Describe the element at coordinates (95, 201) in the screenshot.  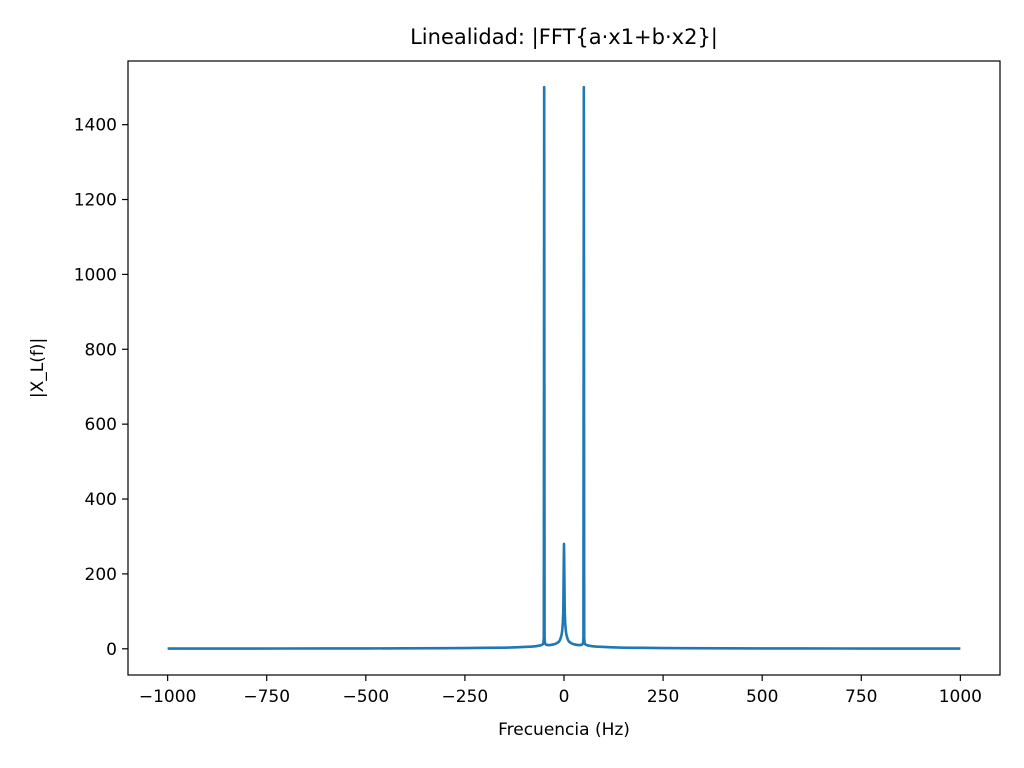
I see `y-tick-label: 1200` at that location.